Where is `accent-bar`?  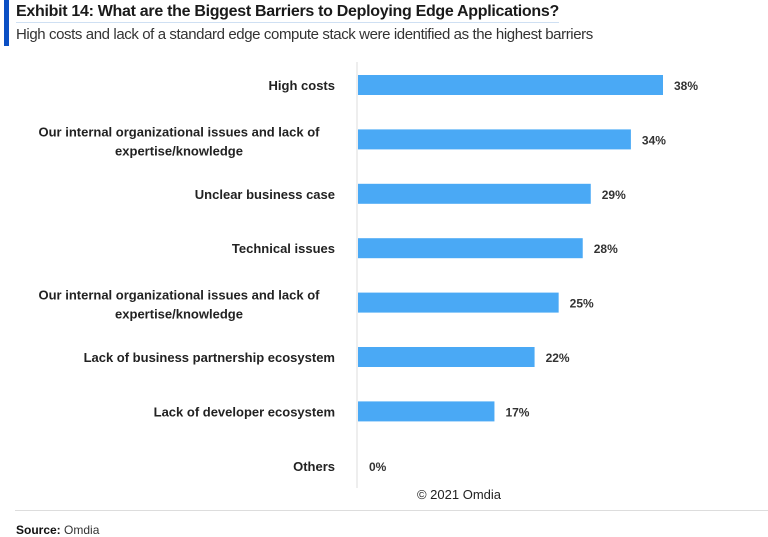 accent-bar is located at coordinates (6, 23).